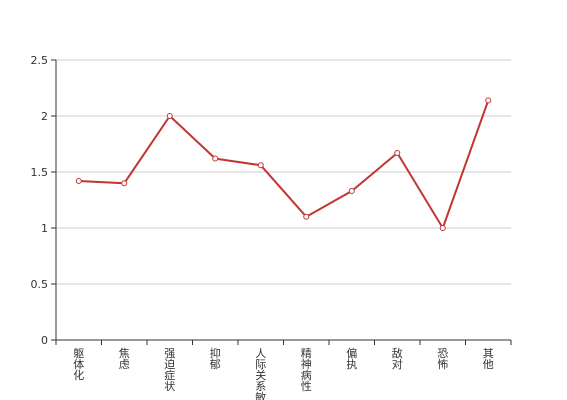  What do you see at coordinates (442, 359) in the screenshot?
I see `x-tick-label: 恐怖` at bounding box center [442, 359].